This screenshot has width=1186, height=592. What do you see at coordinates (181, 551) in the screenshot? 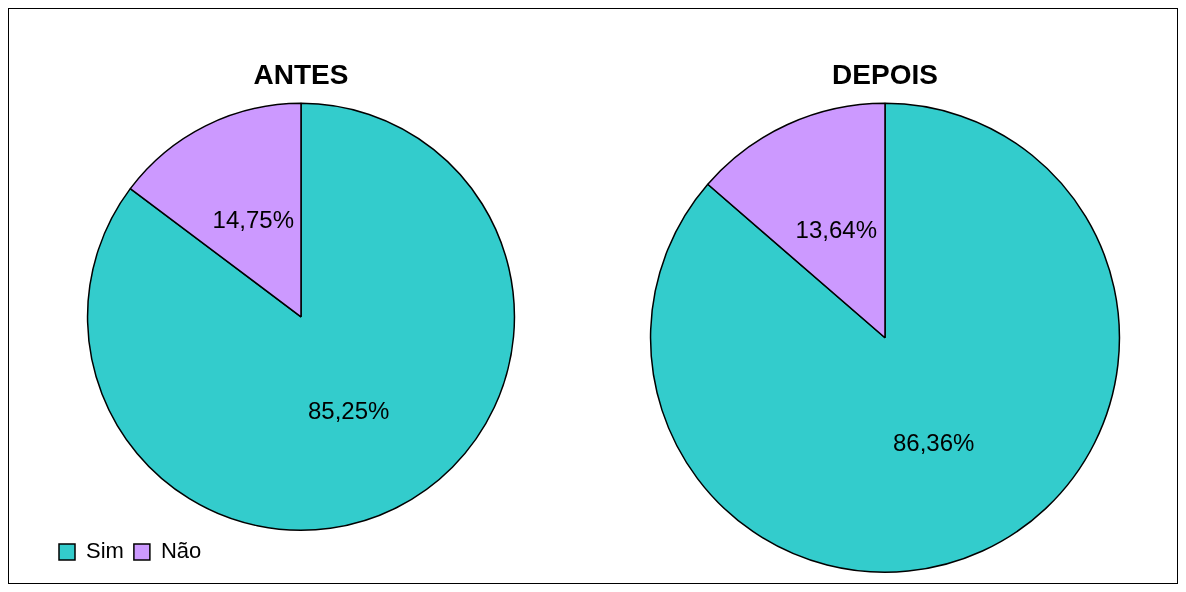
I see `legend-label: Não` at bounding box center [181, 551].